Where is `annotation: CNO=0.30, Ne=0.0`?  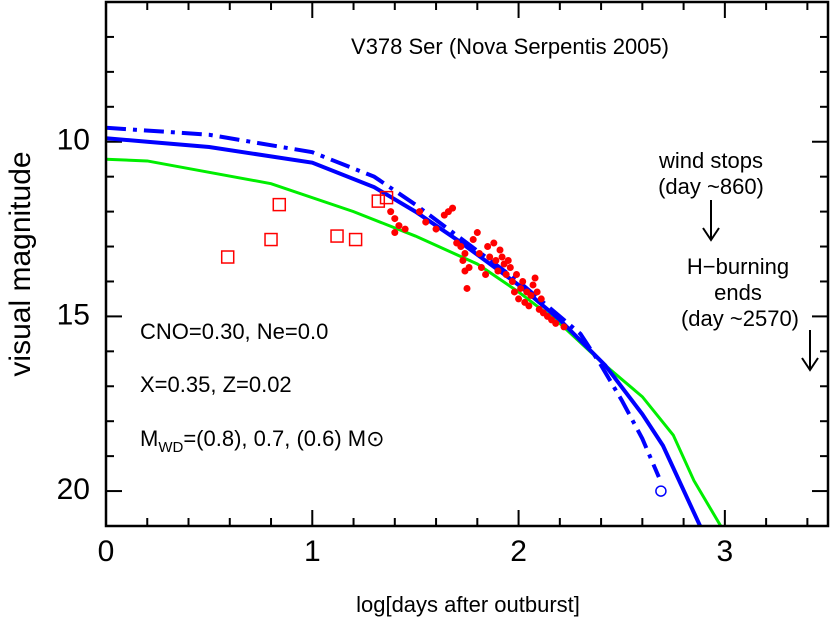
annotation: CNO=0.30, Ne=0.0 is located at coordinates (234, 331).